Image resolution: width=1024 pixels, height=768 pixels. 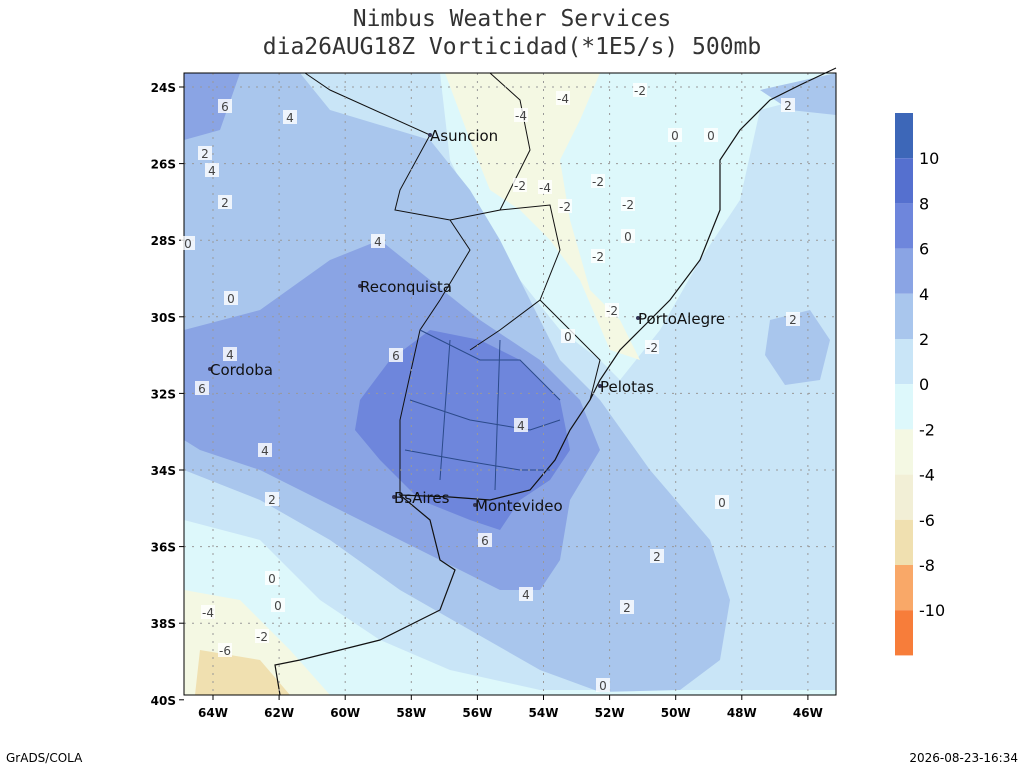 I want to click on lat-label: 40S, so click(x=163, y=701).